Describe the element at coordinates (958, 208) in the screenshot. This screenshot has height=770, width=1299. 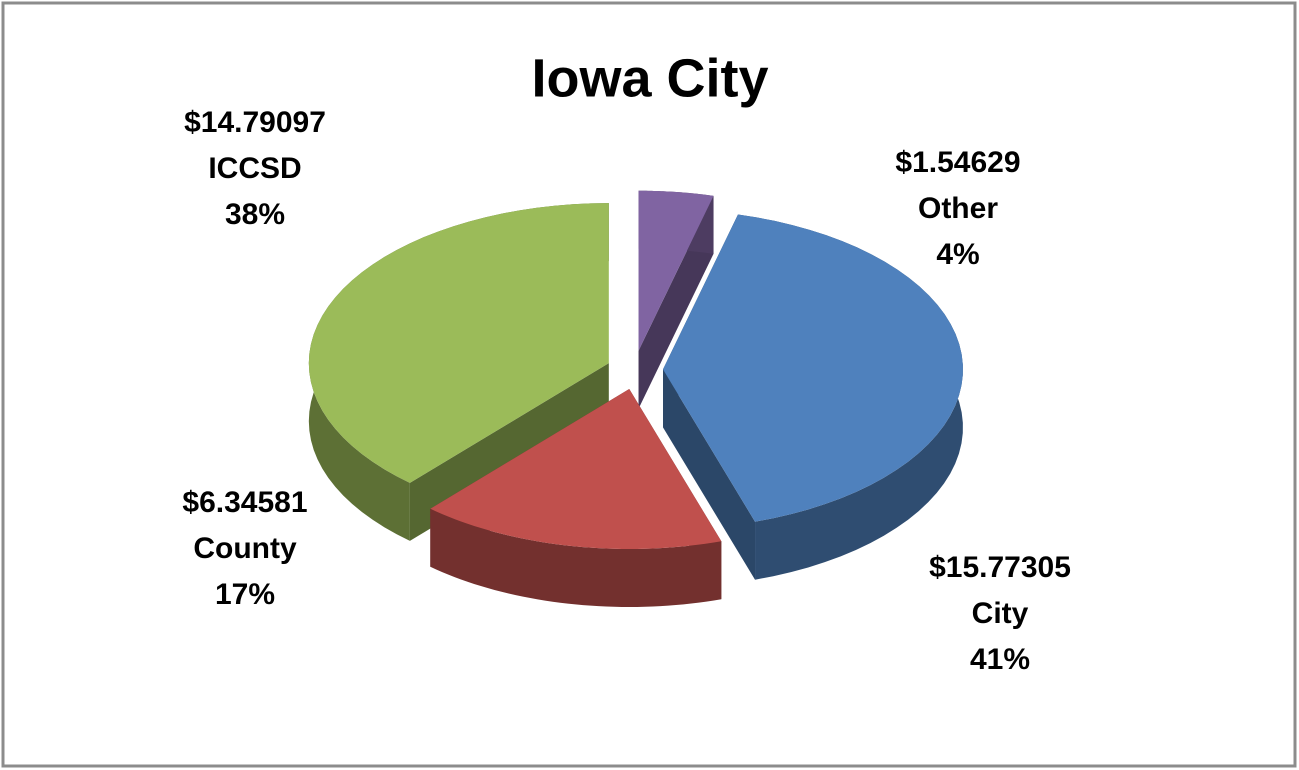
I see `category-label: Other` at that location.